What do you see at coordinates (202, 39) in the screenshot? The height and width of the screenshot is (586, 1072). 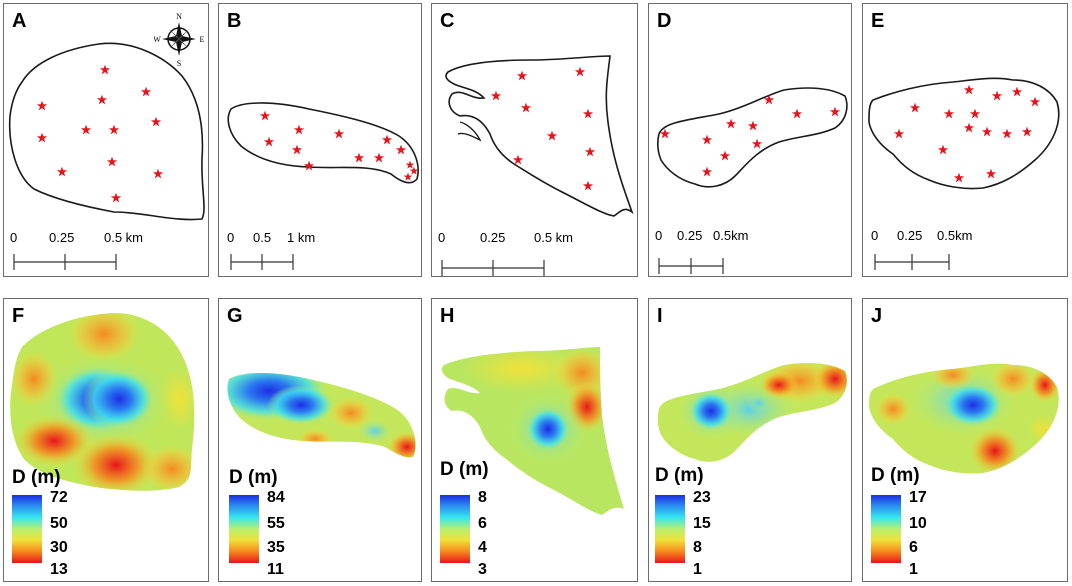 I see `compass-e: E` at bounding box center [202, 39].